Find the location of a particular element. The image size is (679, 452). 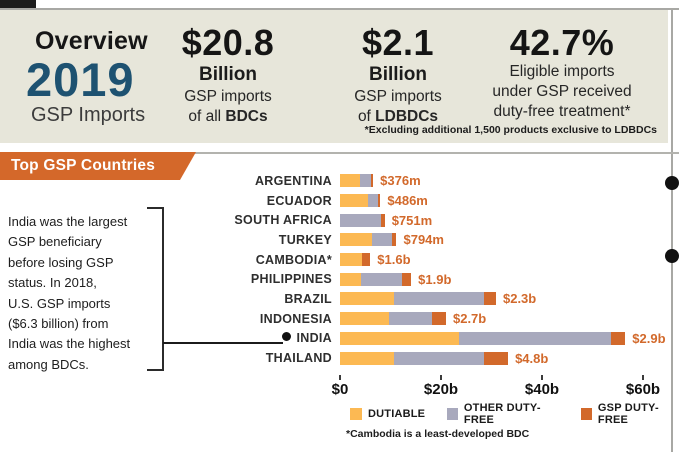

x-axis: $0 $20b $40b $60b is located at coordinates (496, 387).